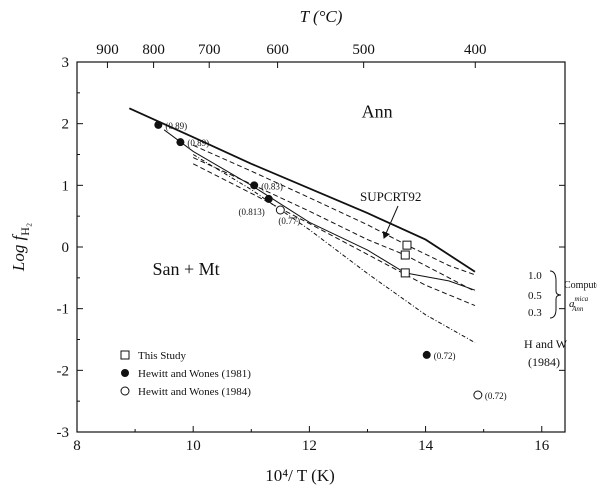 The height and width of the screenshot is (488, 597). What do you see at coordinates (194, 374) in the screenshot?
I see `legend-label: Hewitt and Wones (1981)` at bounding box center [194, 374].